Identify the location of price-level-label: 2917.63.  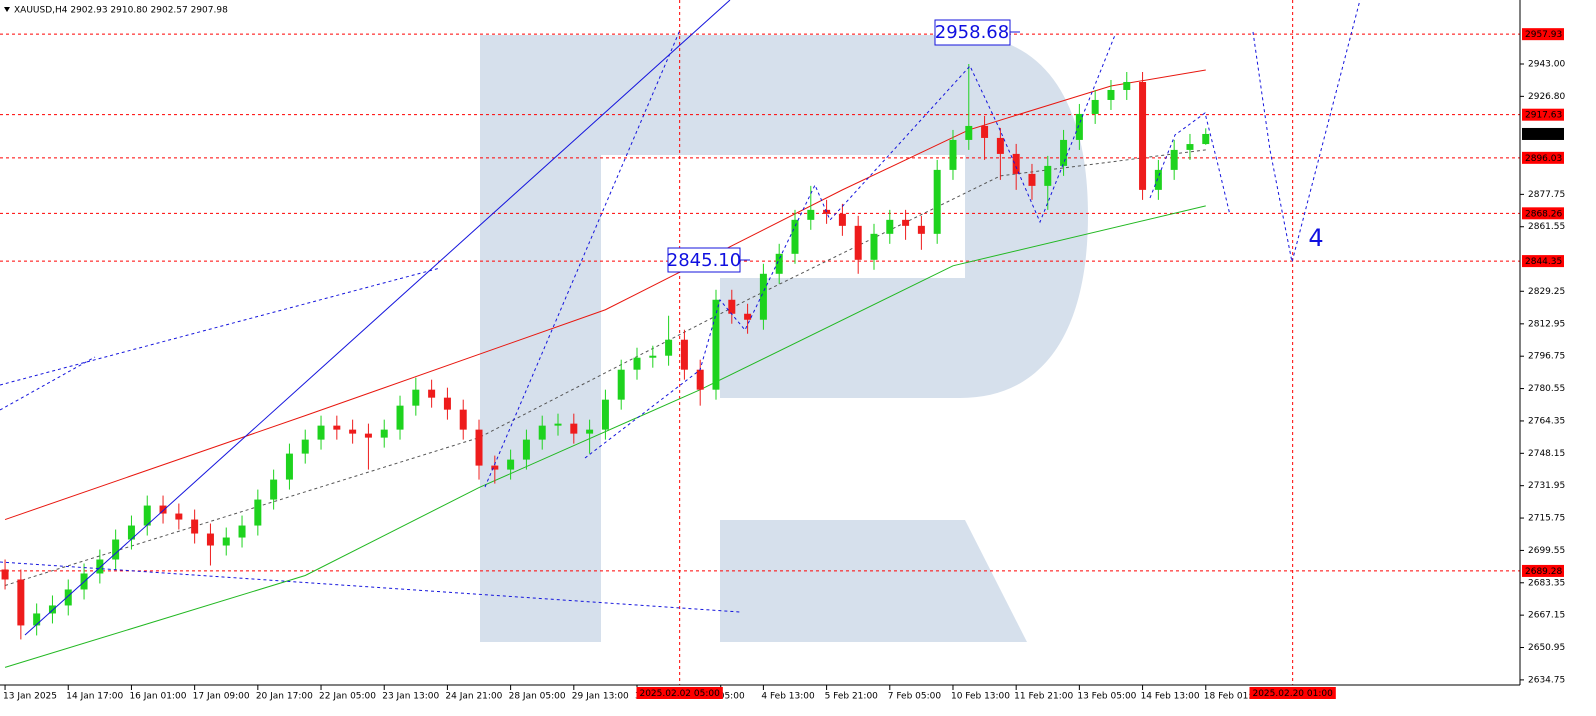
(1543, 116).